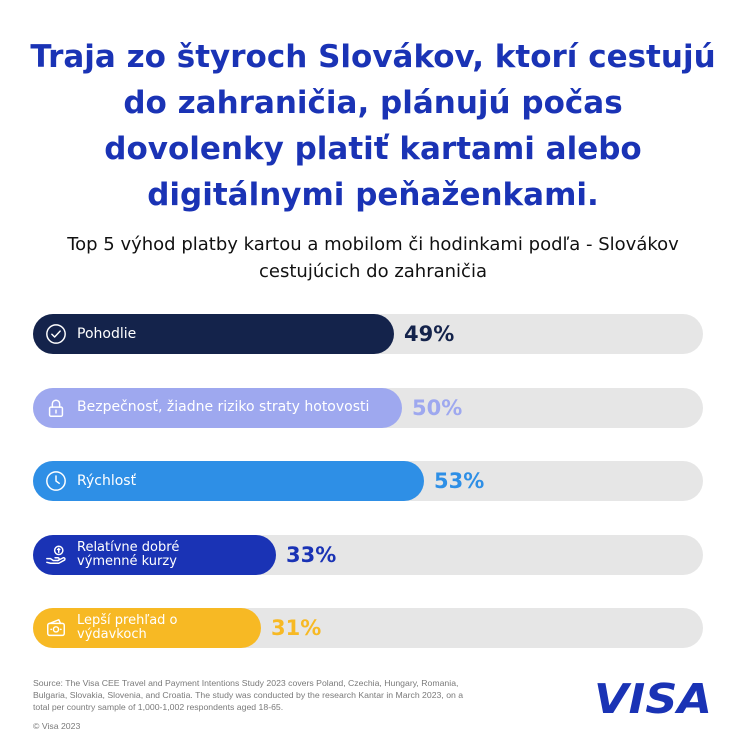 This screenshot has height=746, width=746. Describe the element at coordinates (127, 627) in the screenshot. I see `bar-label: Lepší prehľad o výdavkoch` at that location.